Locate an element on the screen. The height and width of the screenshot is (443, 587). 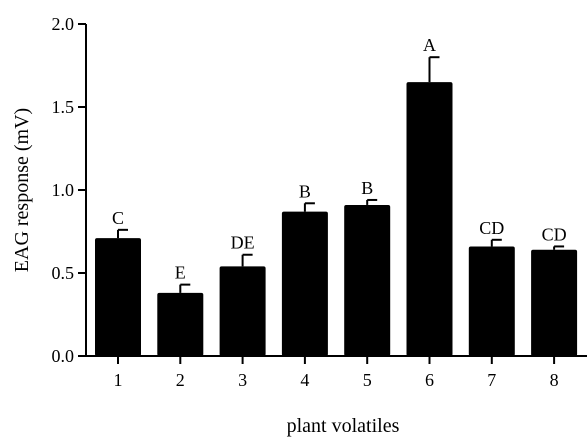
x-tick-label: 1 is located at coordinates (118, 380).